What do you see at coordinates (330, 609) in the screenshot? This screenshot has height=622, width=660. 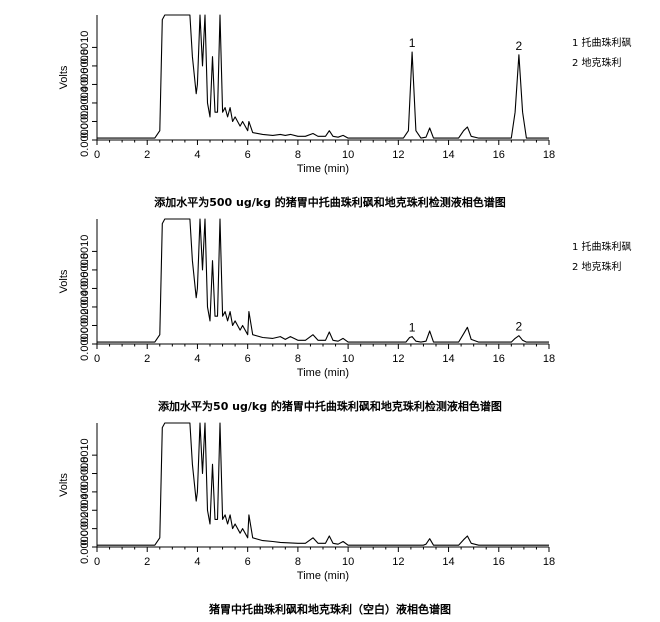 I see `chart-3-caption: 猪胃中托曲珠利砜和地克珠利（空白）液相色谱图` at bounding box center [330, 609].